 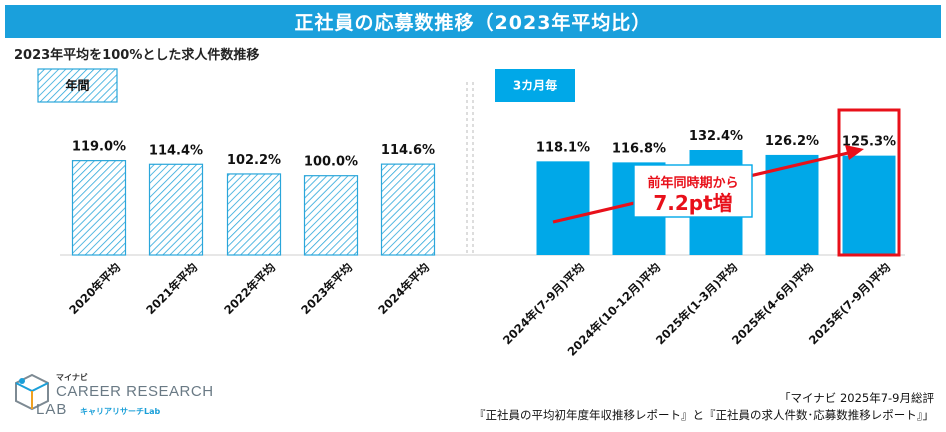 I want to click on career-research-lab-logo: マイナビ CAREER RESEARCH LAB キャリアリサーチLab, so click(x=112, y=396).